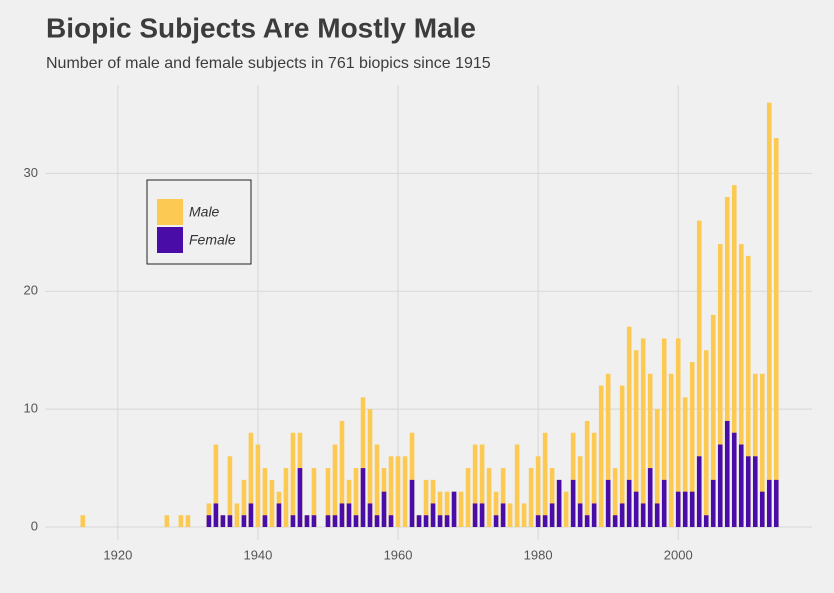 This screenshot has width=834, height=593. I want to click on legend-label: Female, so click(212, 240).